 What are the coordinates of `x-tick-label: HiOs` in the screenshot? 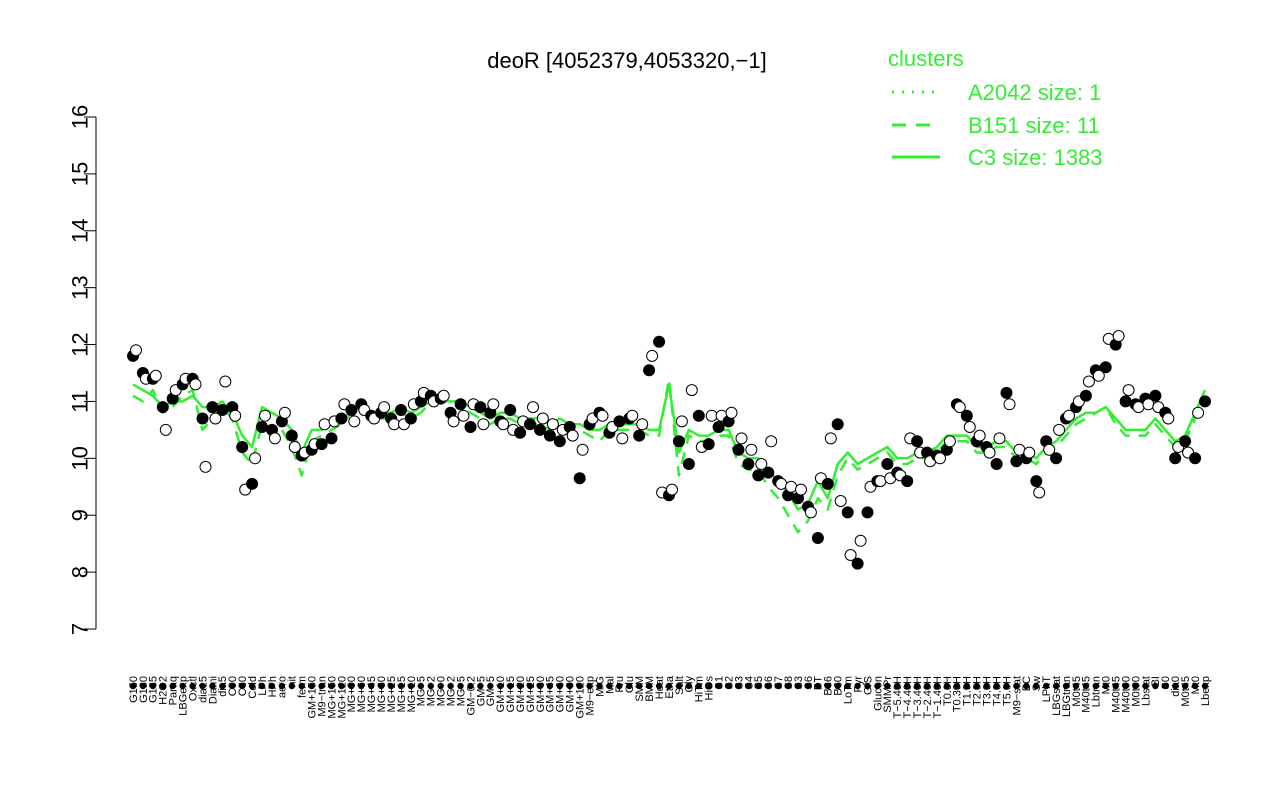 It's located at (710, 688).